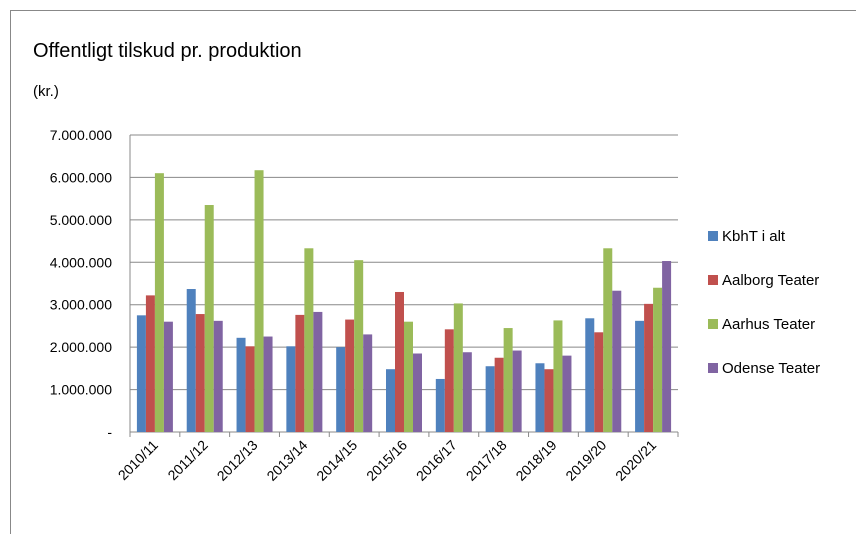 The width and height of the screenshot is (856, 534). What do you see at coordinates (81, 220) in the screenshot?
I see `y-tick-label: 5.000.000` at bounding box center [81, 220].